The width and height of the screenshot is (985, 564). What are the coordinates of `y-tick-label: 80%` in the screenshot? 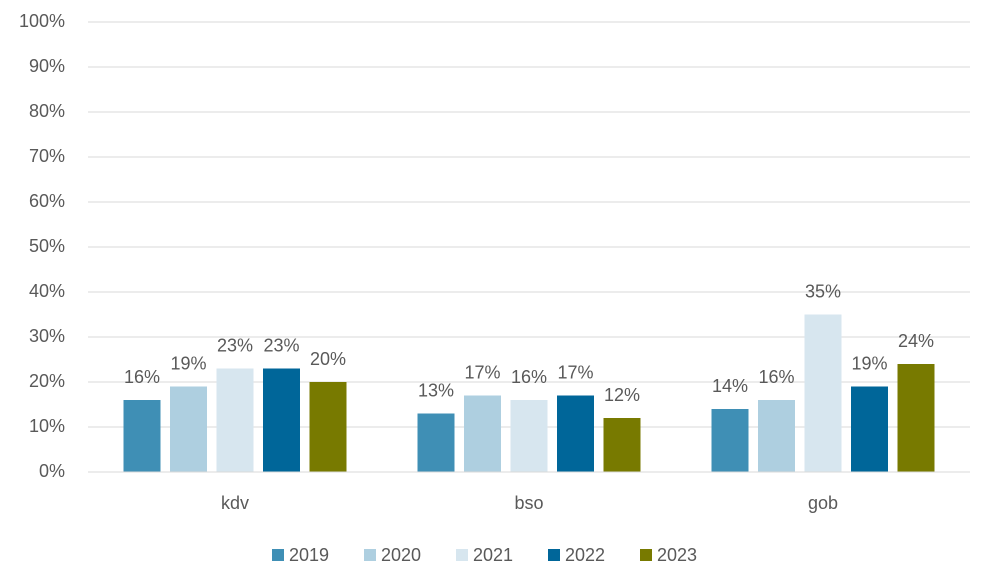 It's located at (47, 111).